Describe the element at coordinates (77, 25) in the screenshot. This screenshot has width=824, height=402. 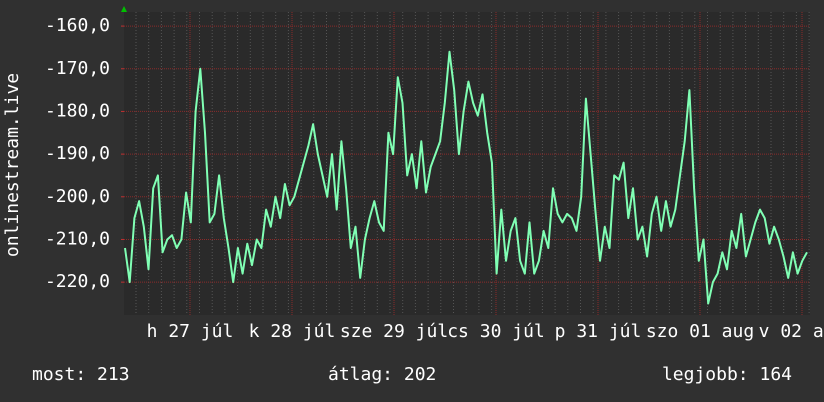
I see `y-tick-label: -160,0` at that location.